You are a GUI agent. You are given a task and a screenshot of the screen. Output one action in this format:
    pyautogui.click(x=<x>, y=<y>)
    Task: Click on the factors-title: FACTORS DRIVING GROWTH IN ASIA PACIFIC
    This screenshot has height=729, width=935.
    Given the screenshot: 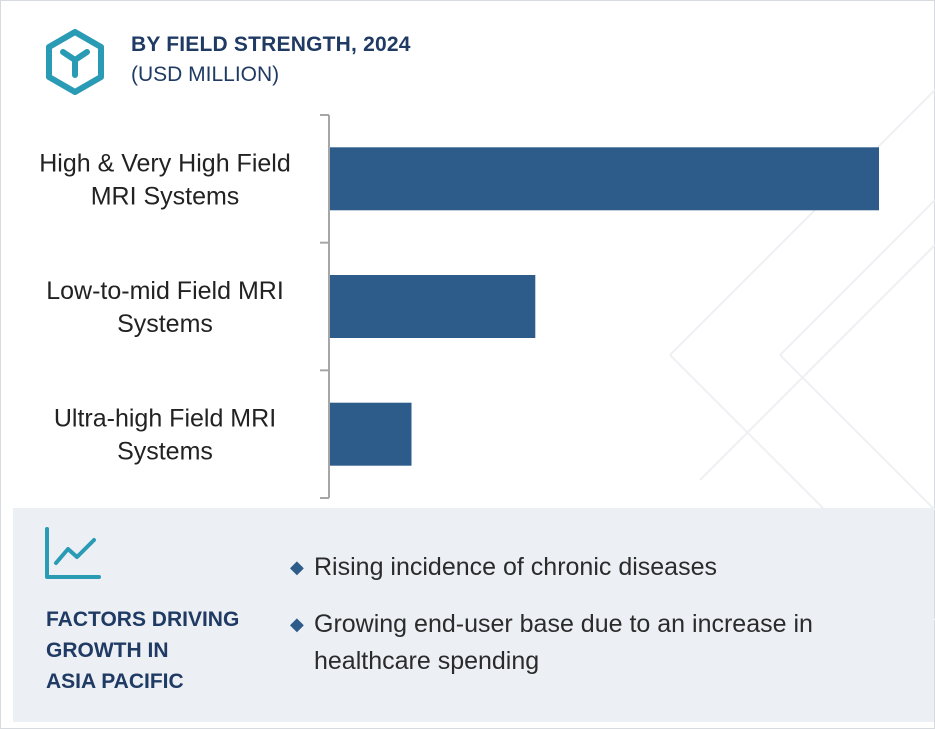 What is the action you would take?
    pyautogui.click(x=161, y=650)
    